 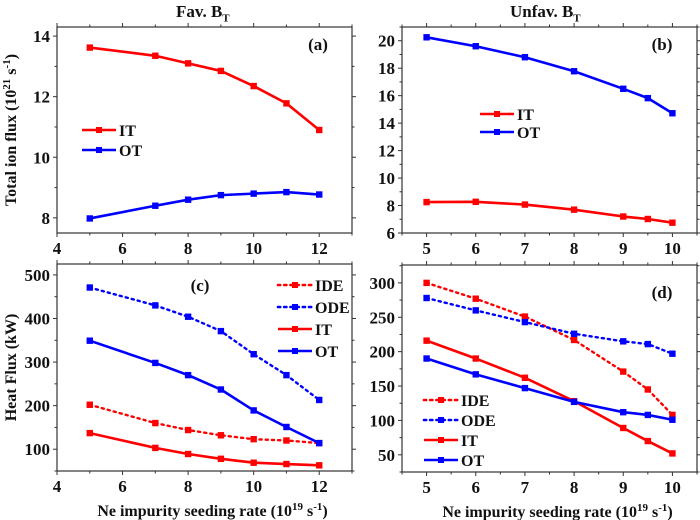 What do you see at coordinates (391, 233) in the screenshot?
I see `y-tick-label: 6` at bounding box center [391, 233].